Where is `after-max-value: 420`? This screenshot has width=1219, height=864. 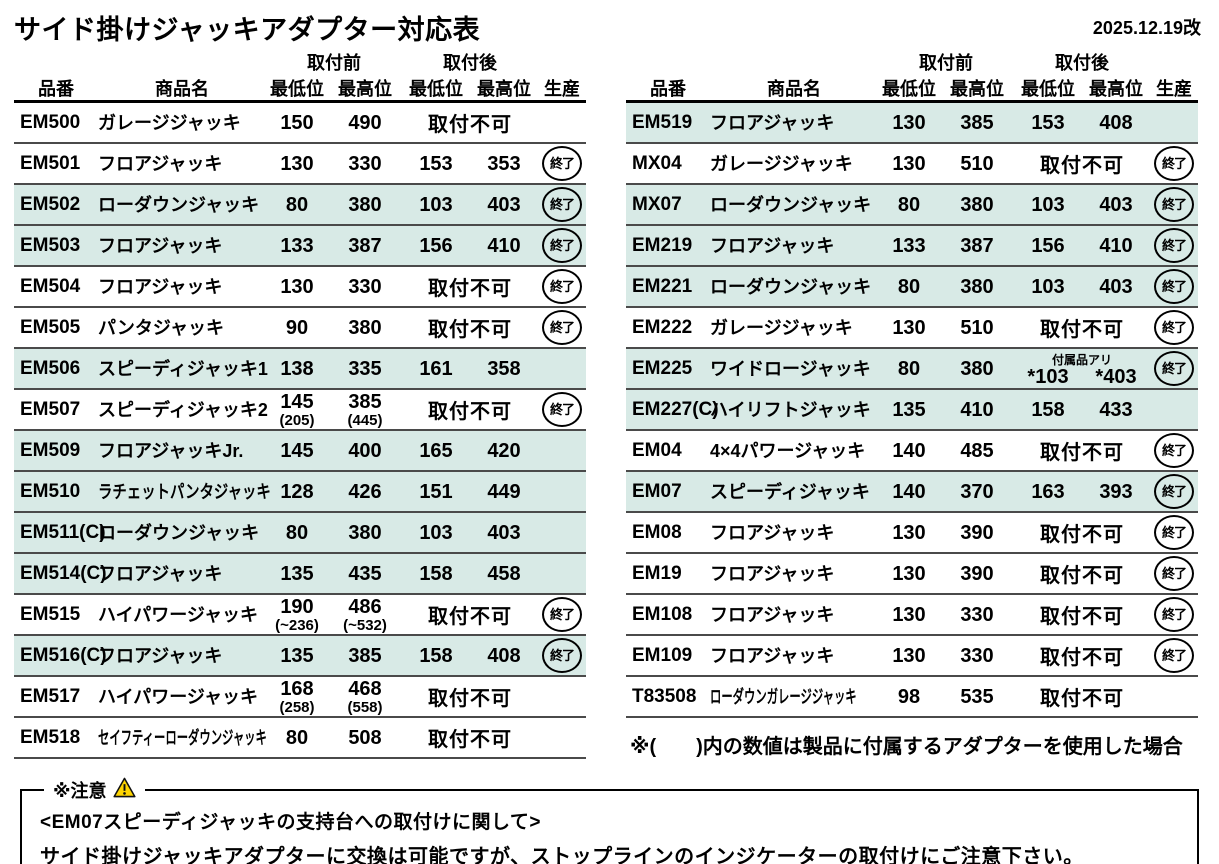
after-max-value: 420 is located at coordinates (504, 450).